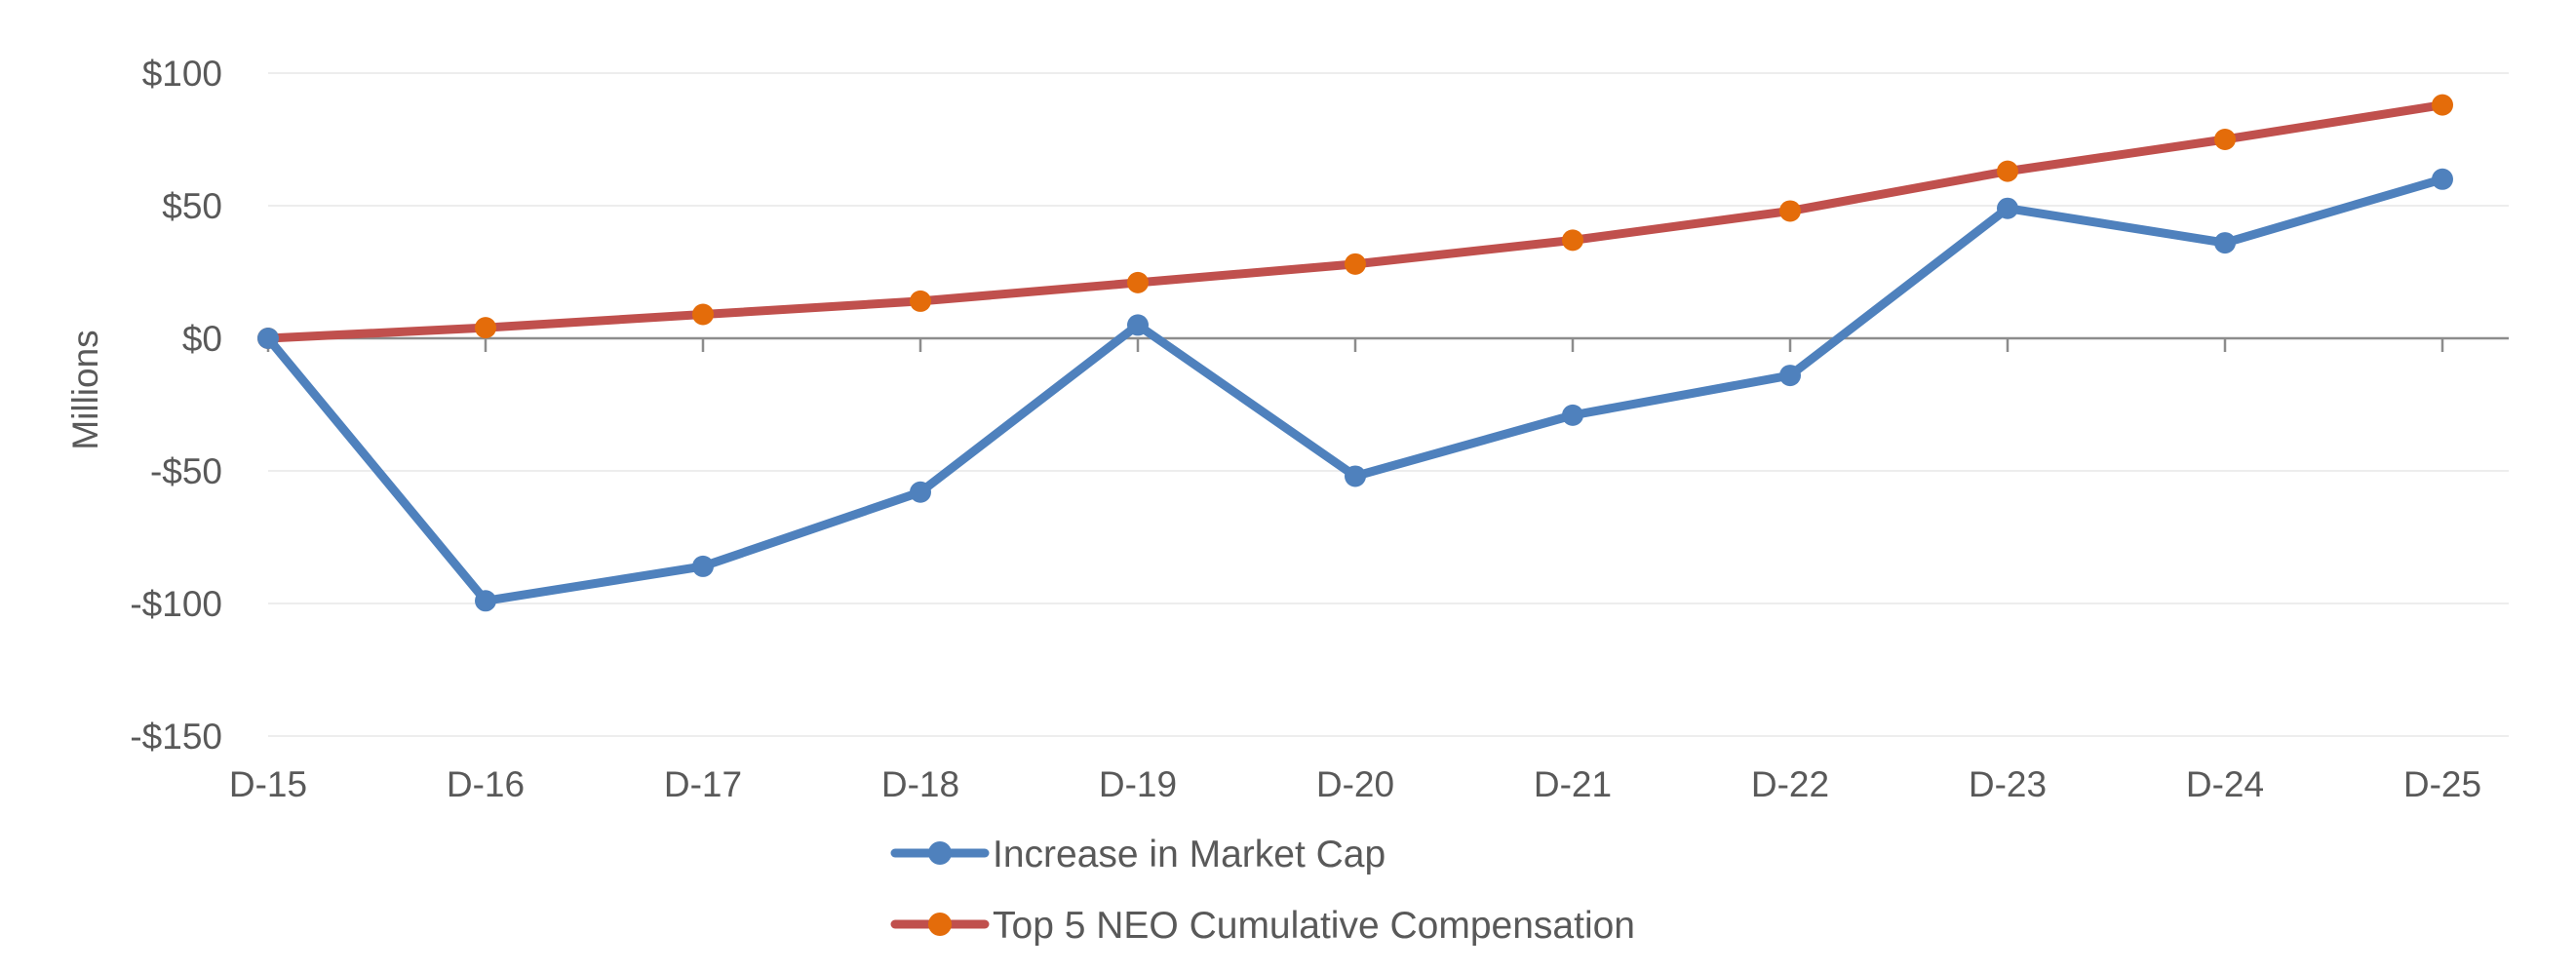  Describe the element at coordinates (2225, 784) in the screenshot. I see `x-tick-label: D-24` at that location.